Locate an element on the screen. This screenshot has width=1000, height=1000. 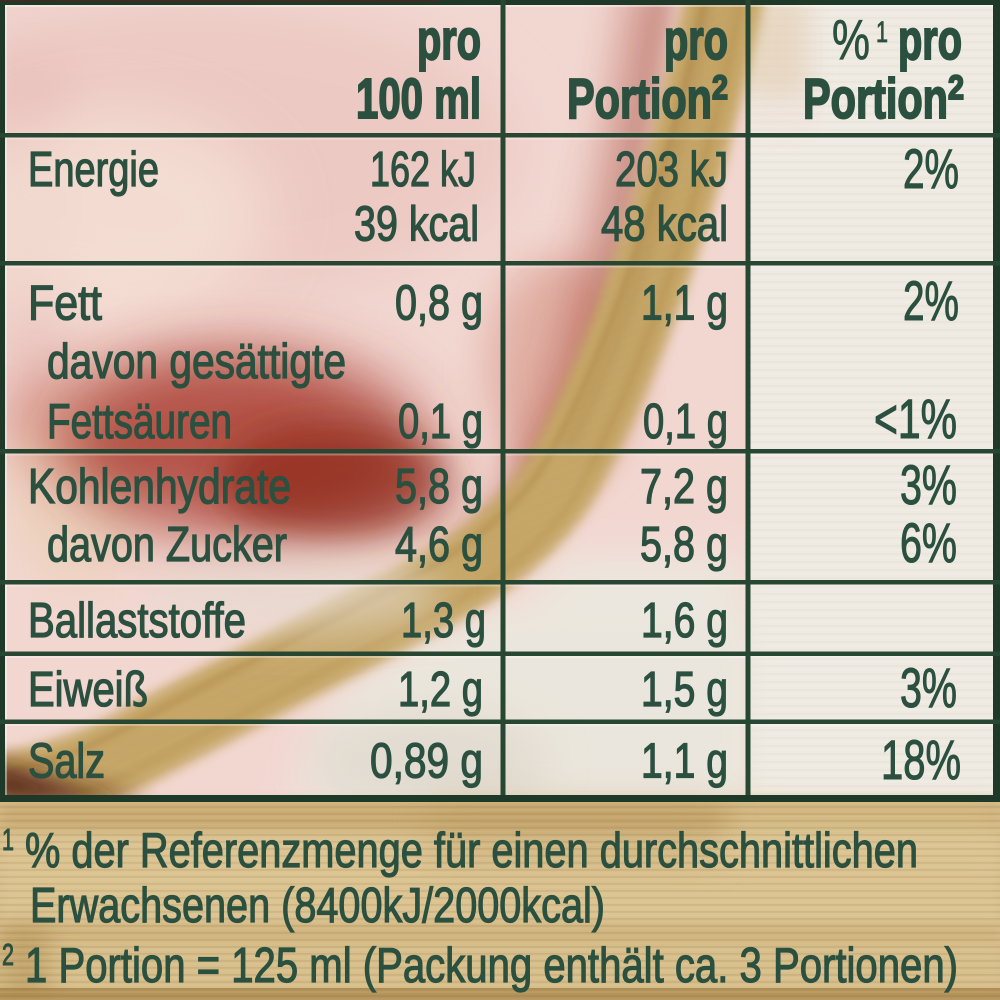
svg-text: Energie is located at coordinates (93, 170).